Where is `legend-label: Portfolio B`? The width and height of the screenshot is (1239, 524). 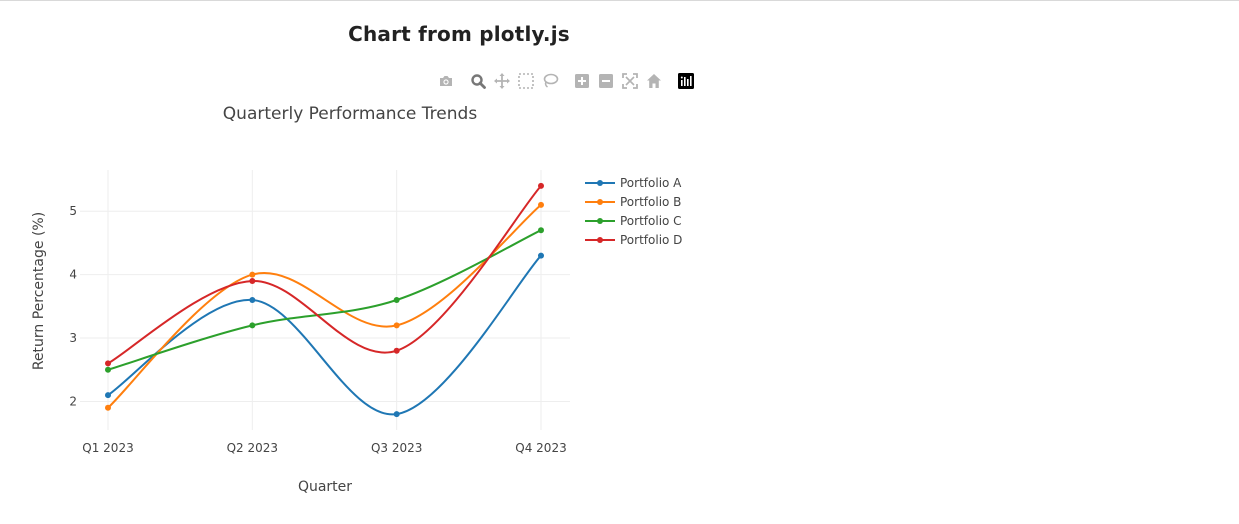 legend-label: Portfolio B is located at coordinates (650, 202).